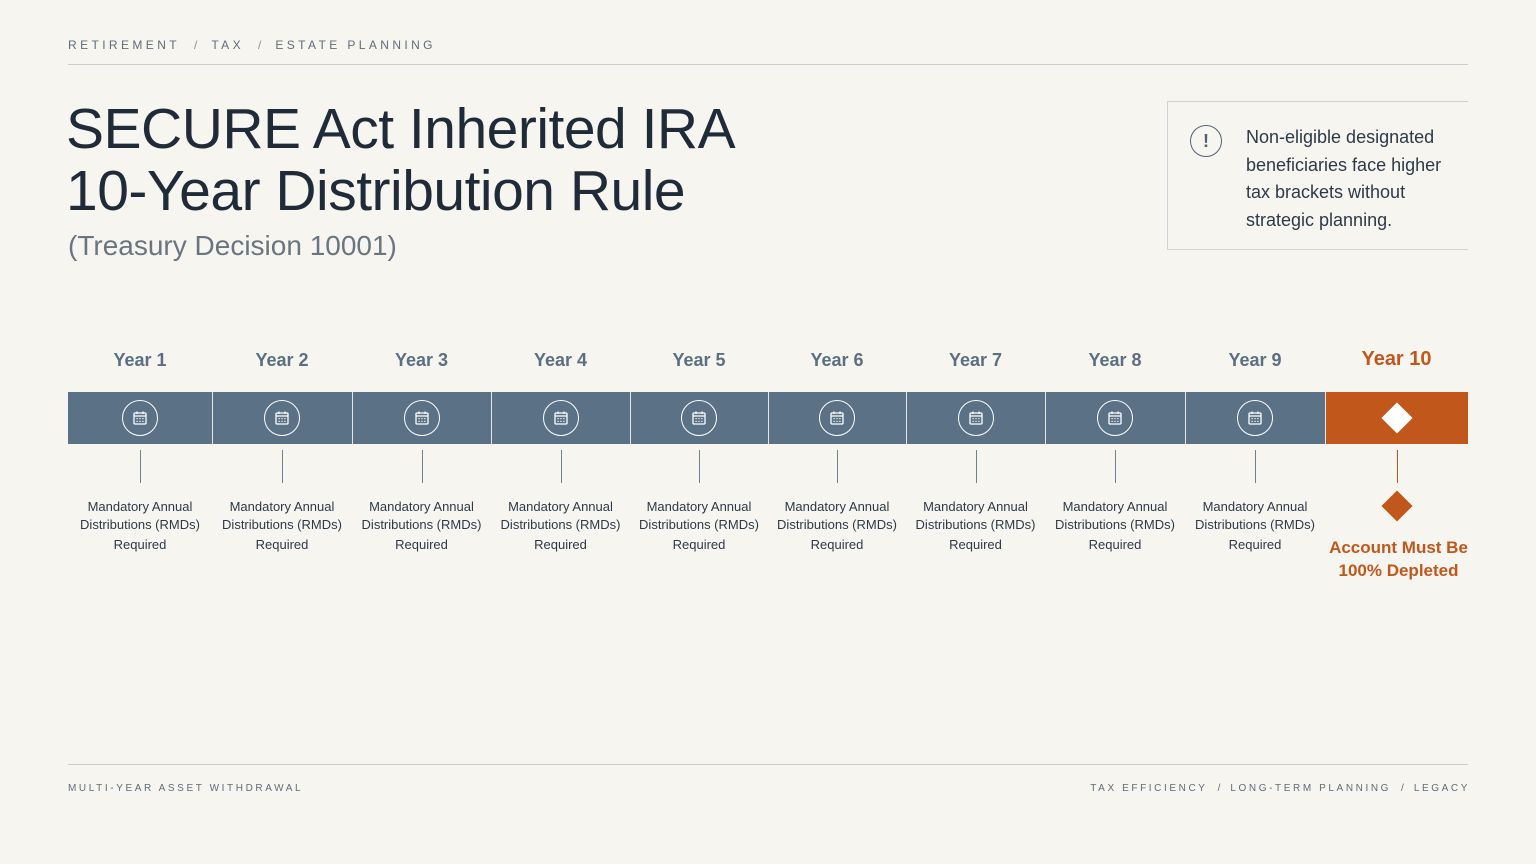 The image size is (1536, 864). I want to click on year-8-label: Year 8, so click(1115, 360).